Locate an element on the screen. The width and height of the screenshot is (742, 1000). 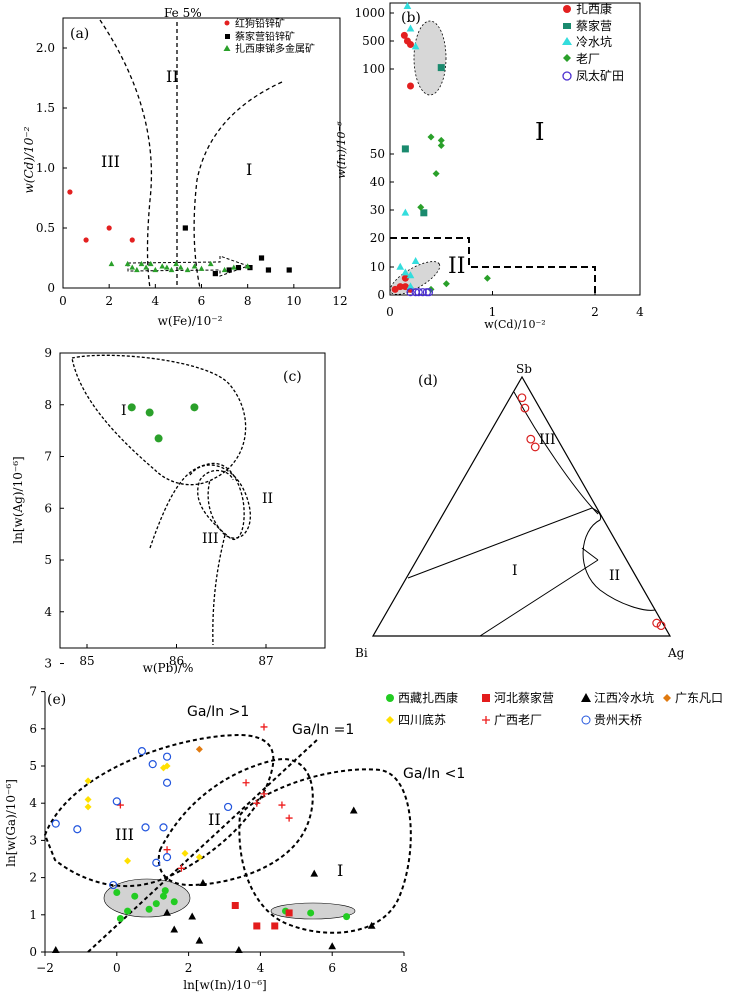
panel-e-region-ii: II is located at coordinates (214, 819).